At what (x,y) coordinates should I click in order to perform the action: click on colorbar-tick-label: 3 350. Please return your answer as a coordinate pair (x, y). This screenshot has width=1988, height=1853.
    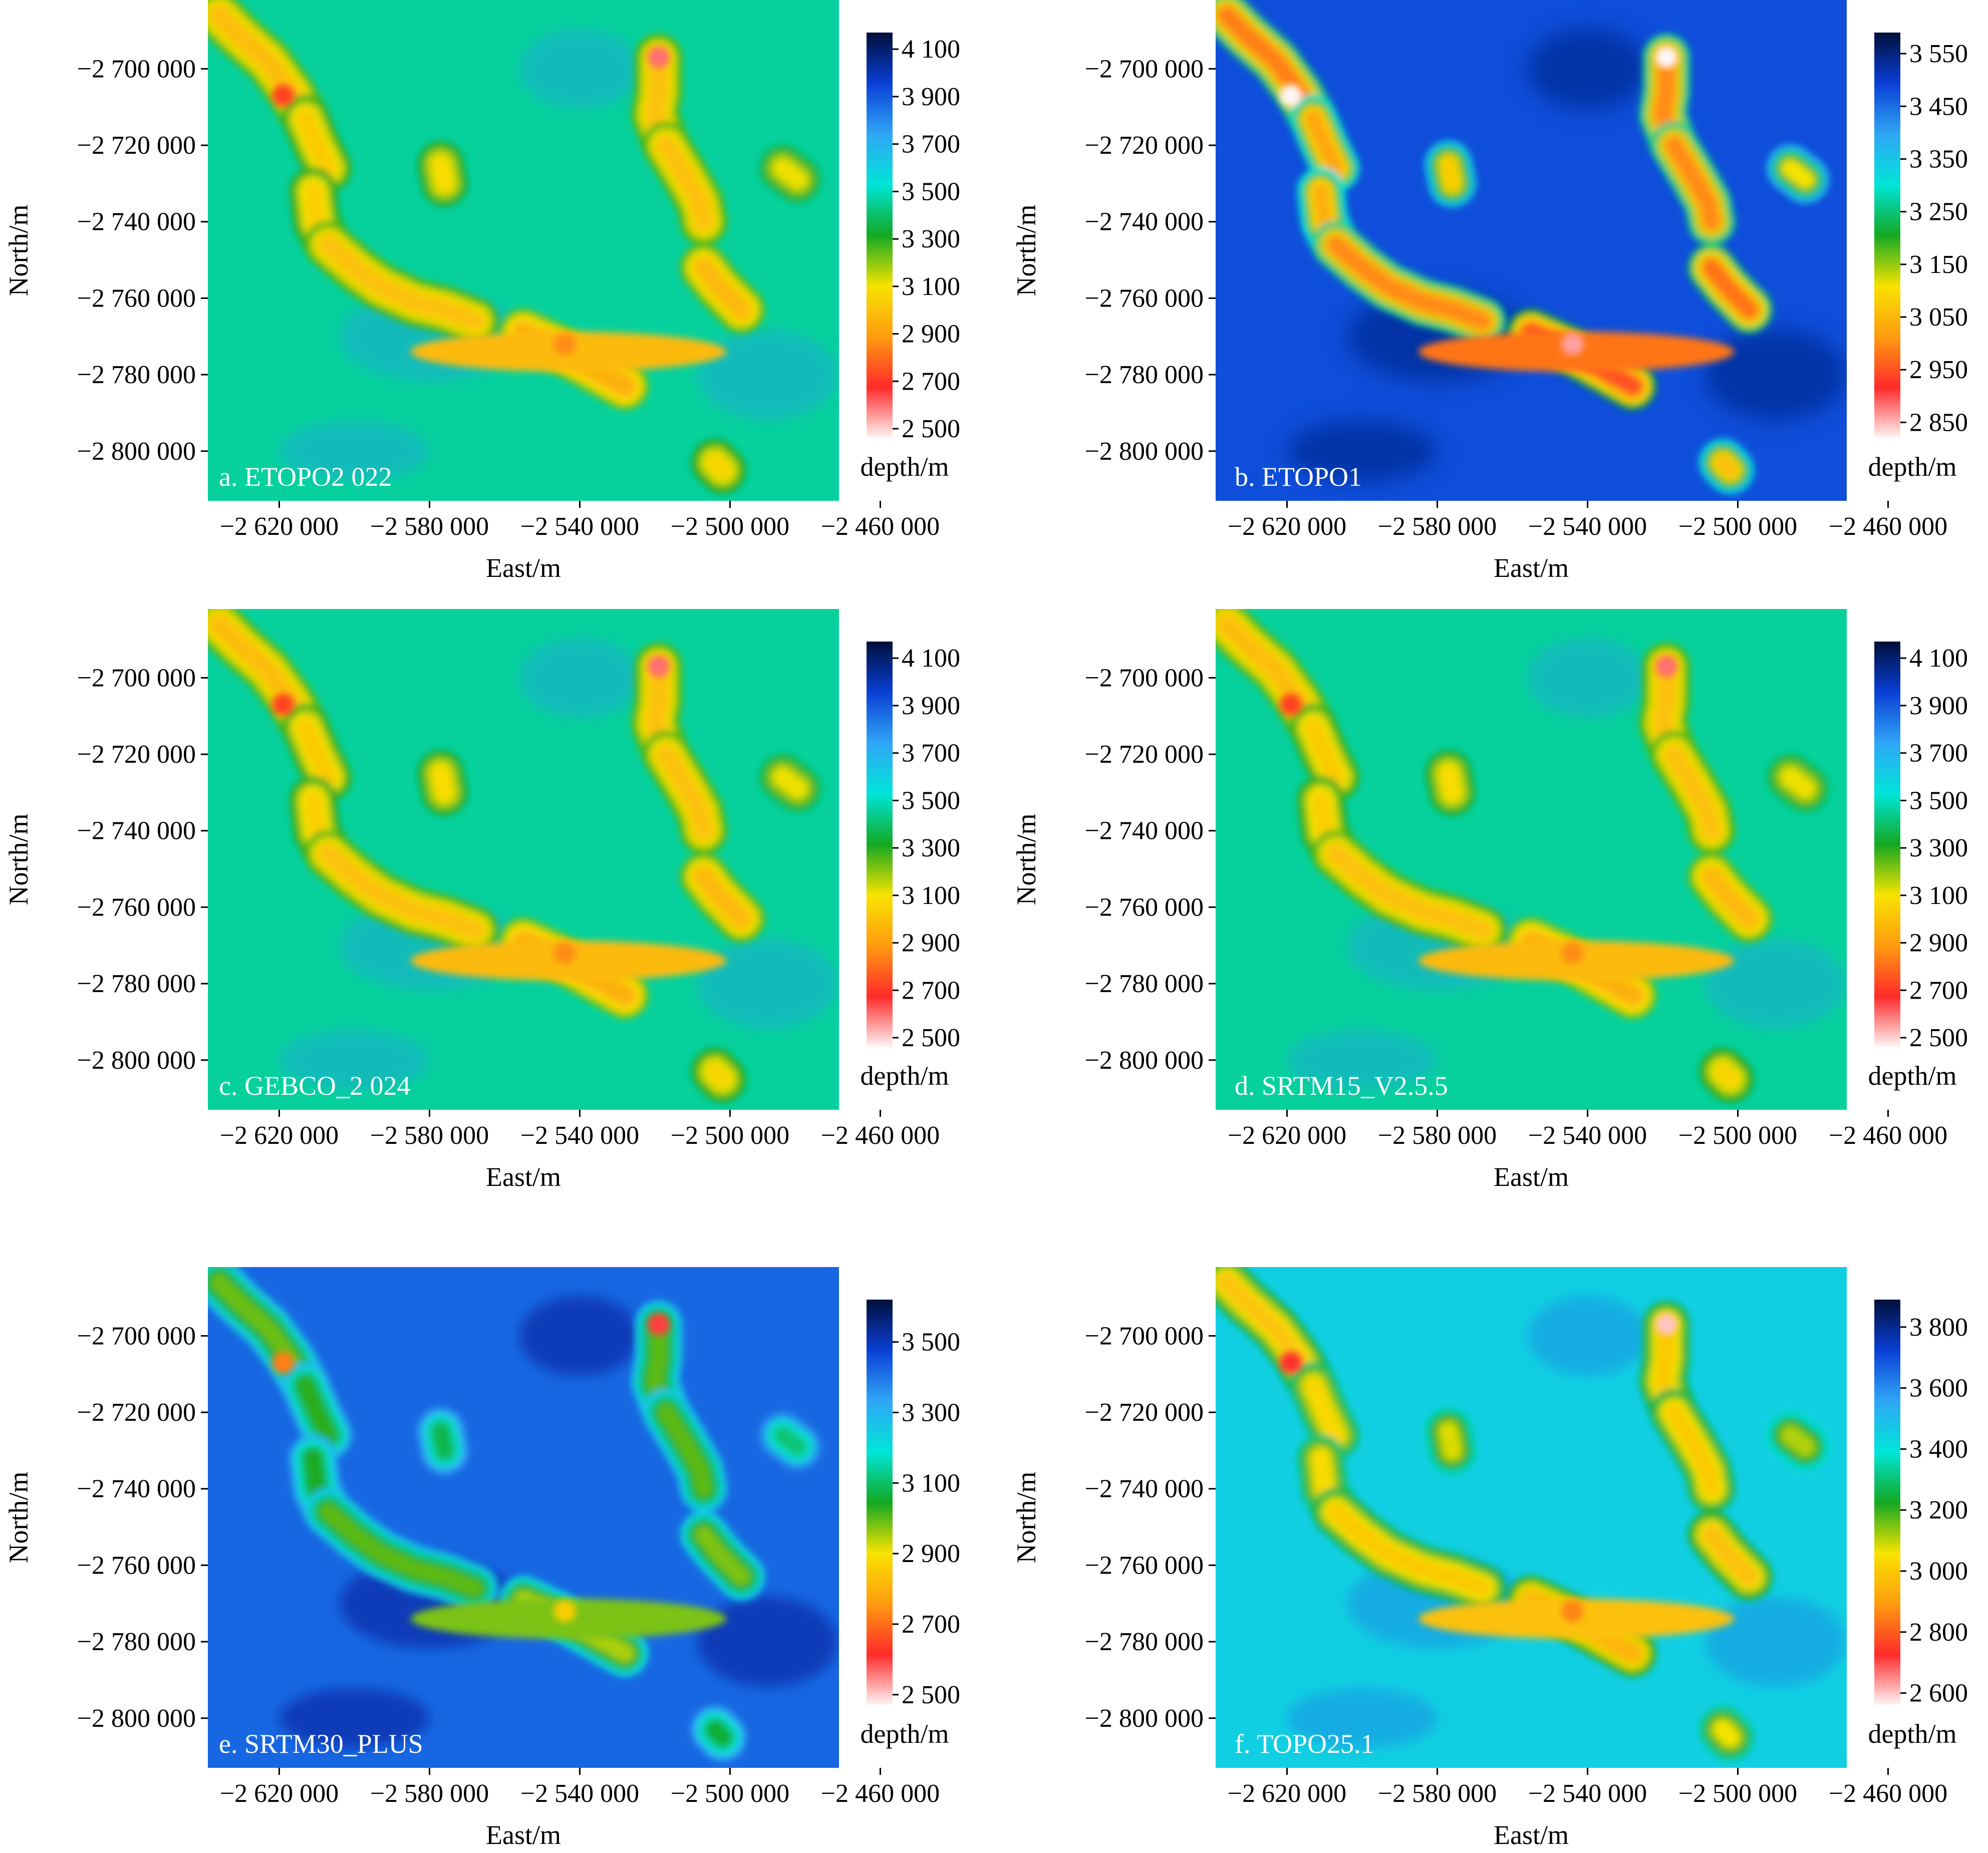
    Looking at the image, I should click on (1938, 159).